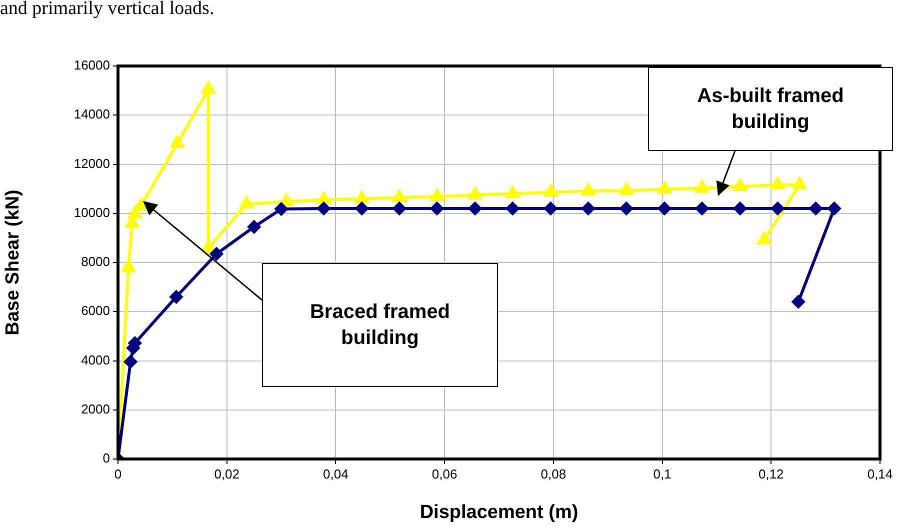  What do you see at coordinates (92, 163) in the screenshot?
I see `y-tick-label: 12000` at bounding box center [92, 163].